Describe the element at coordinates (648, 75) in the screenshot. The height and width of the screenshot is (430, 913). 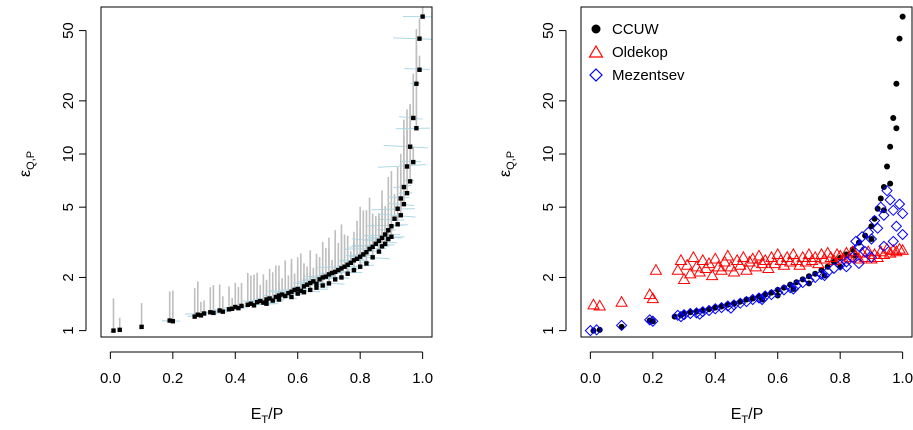
I see `legend-label-mezentsev: Mezentsev` at that location.